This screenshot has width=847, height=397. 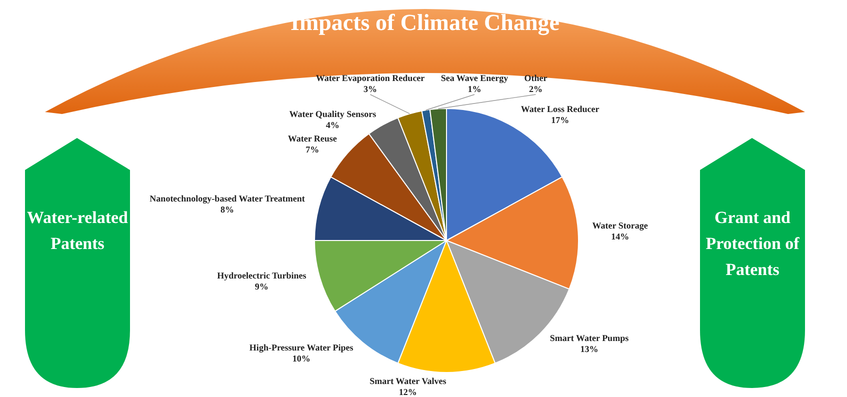 I want to click on text: Water-related Patents, so click(x=77, y=231).